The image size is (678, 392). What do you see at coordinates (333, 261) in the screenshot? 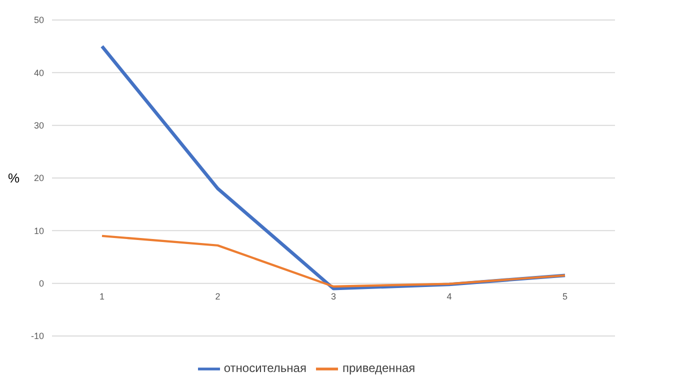
I see `line-series` at bounding box center [333, 261].